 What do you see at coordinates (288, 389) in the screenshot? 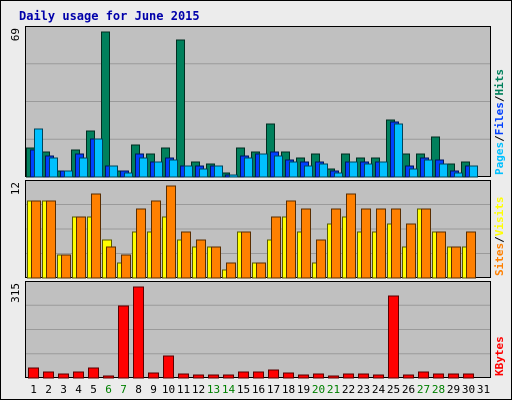
I see `x-tick-label: 18` at bounding box center [288, 389].